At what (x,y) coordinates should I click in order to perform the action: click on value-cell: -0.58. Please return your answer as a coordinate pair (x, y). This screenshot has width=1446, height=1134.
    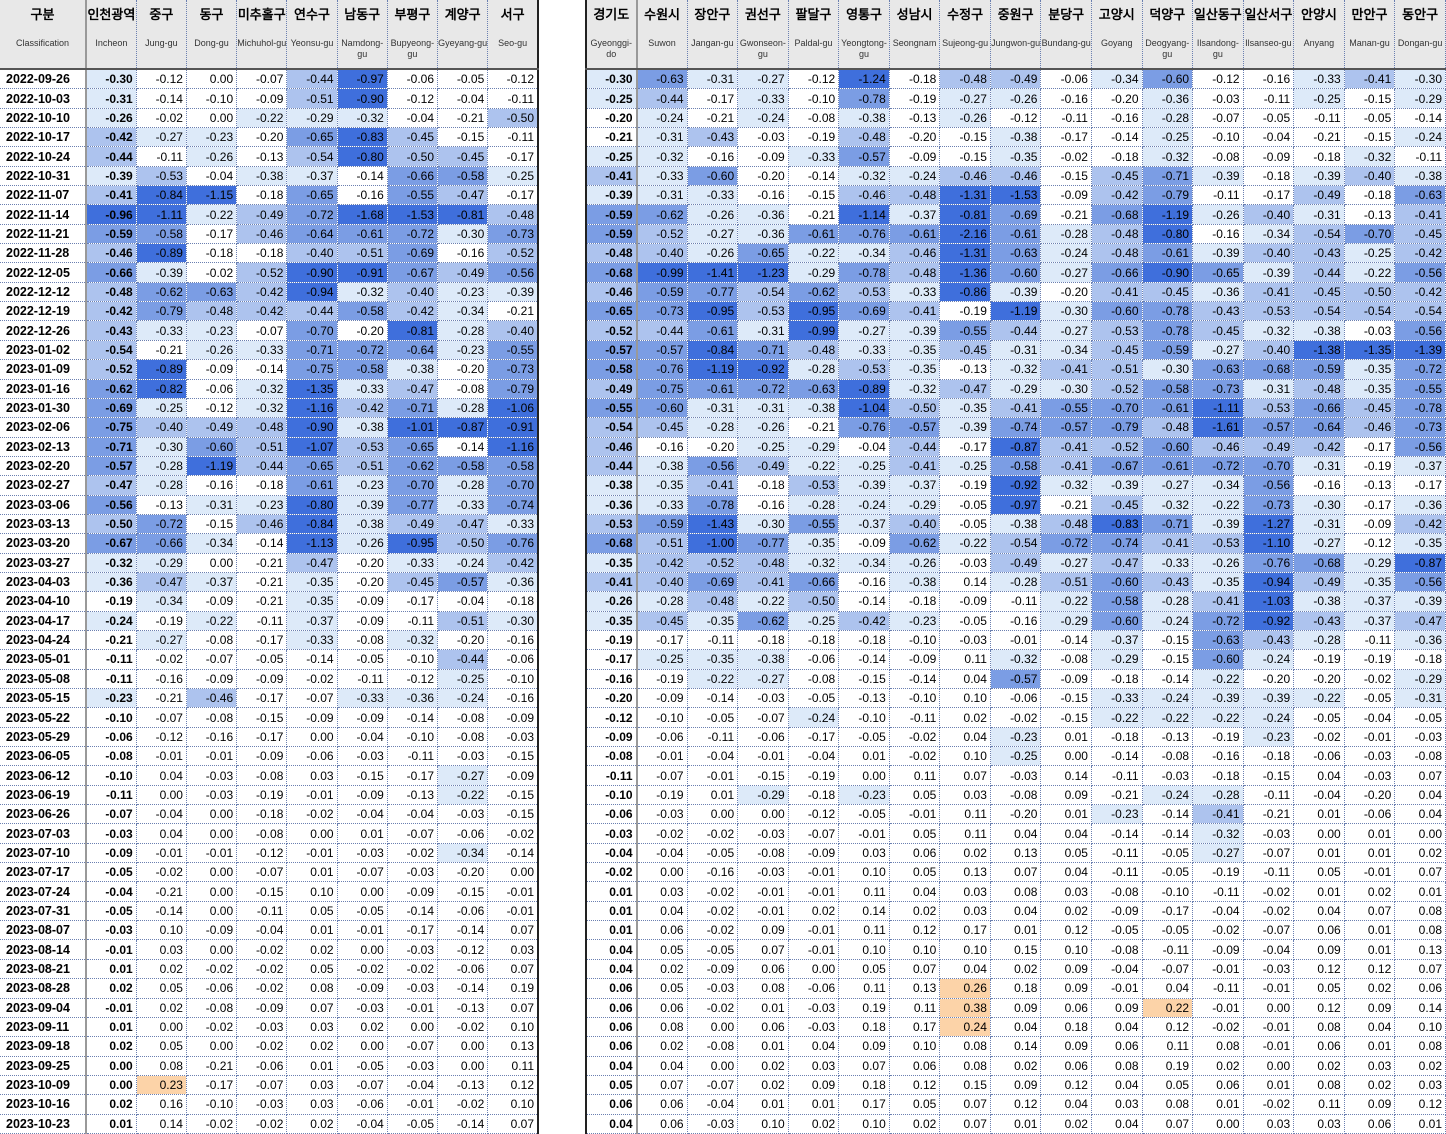
    Looking at the image, I should click on (362, 311).